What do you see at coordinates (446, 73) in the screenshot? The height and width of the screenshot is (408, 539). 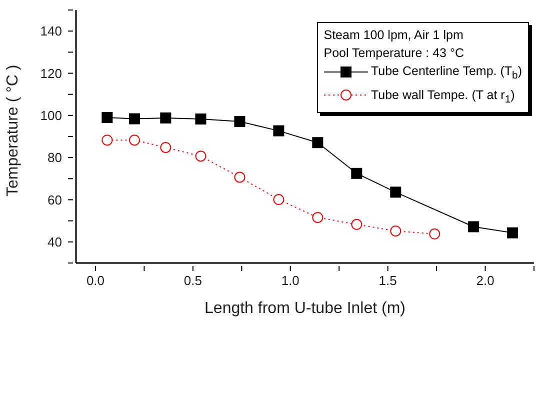 I see `legend-label: Tube Centerline Temp. (T$_{b}$)` at bounding box center [446, 73].